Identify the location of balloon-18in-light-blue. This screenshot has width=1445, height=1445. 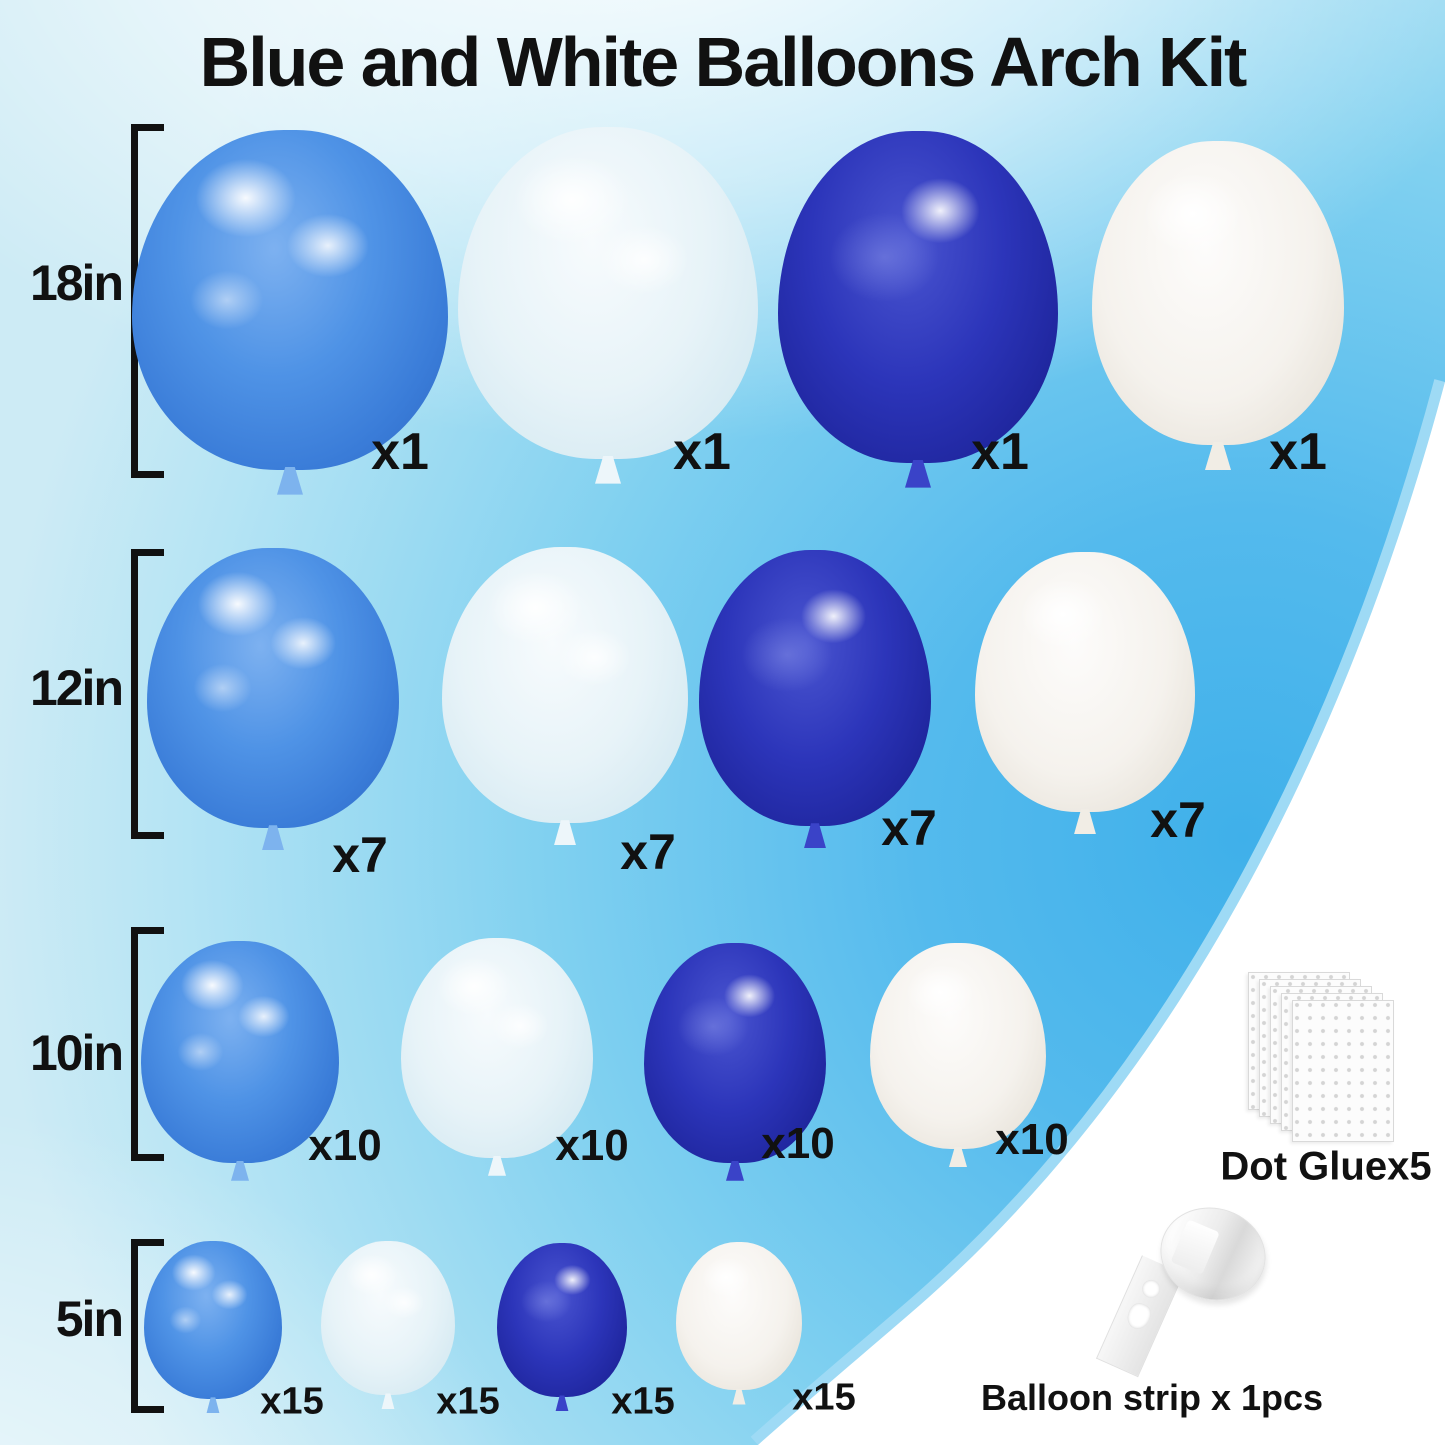
(608, 305).